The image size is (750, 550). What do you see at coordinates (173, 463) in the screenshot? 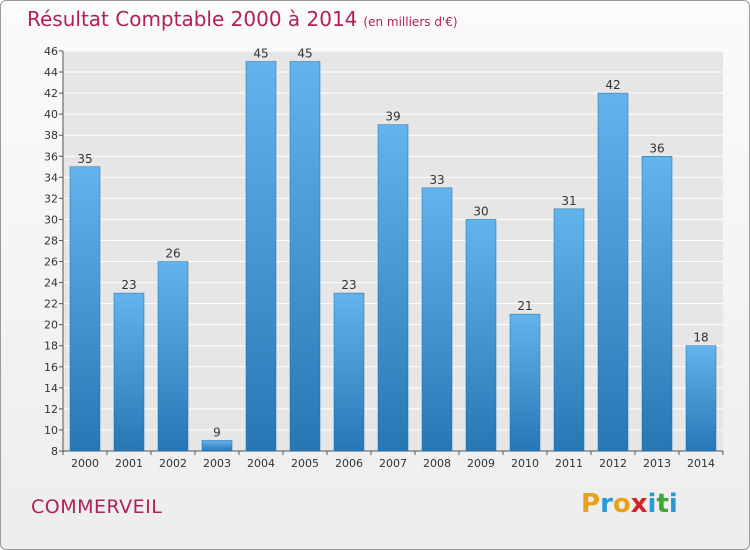
I see `x-tick-label: 2002` at bounding box center [173, 463].